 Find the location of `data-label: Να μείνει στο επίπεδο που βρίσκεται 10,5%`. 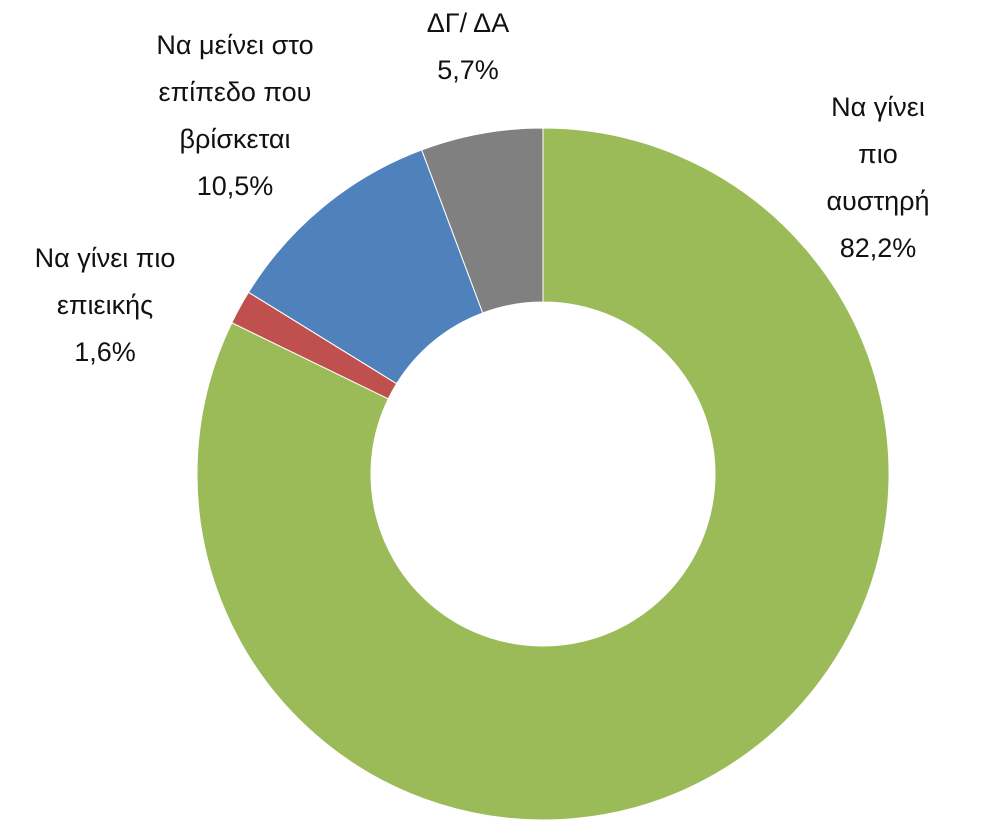

data-label: Να μείνει στο επίπεδο που βρίσκεται 10,5% is located at coordinates (234, 116).